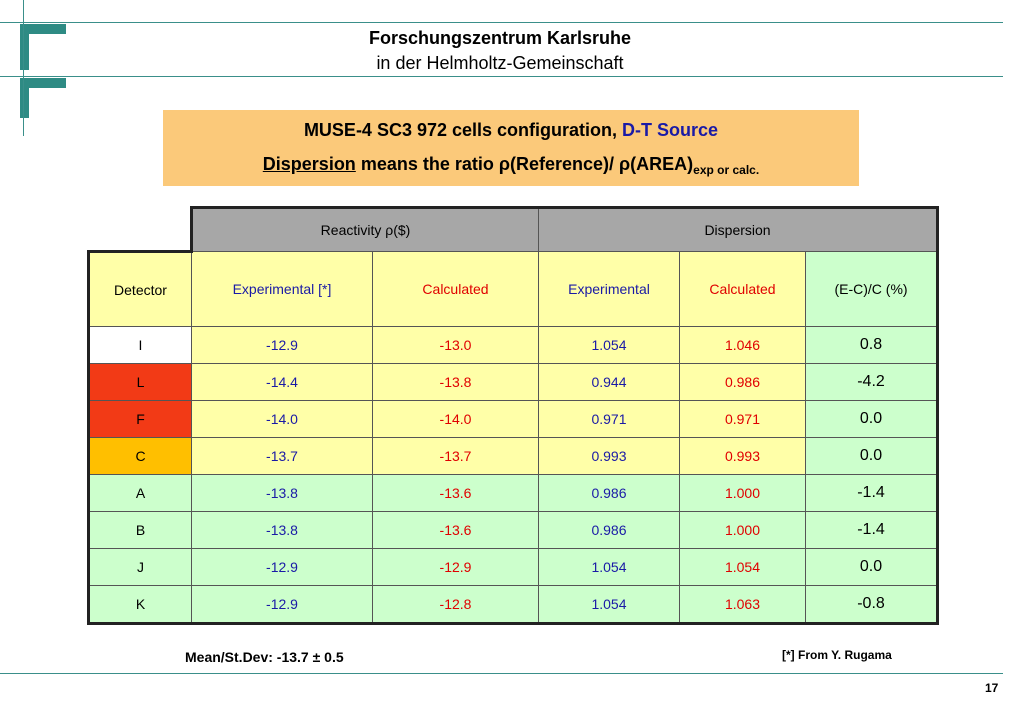  Describe the element at coordinates (139, 456) in the screenshot. I see `detector-cell: C` at that location.